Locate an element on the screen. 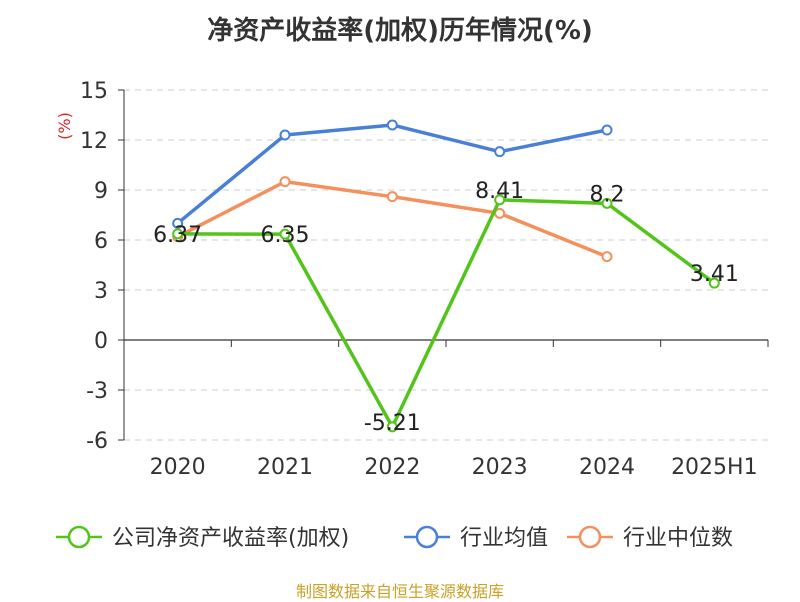  x-tick-label: 2025H1 is located at coordinates (714, 467).